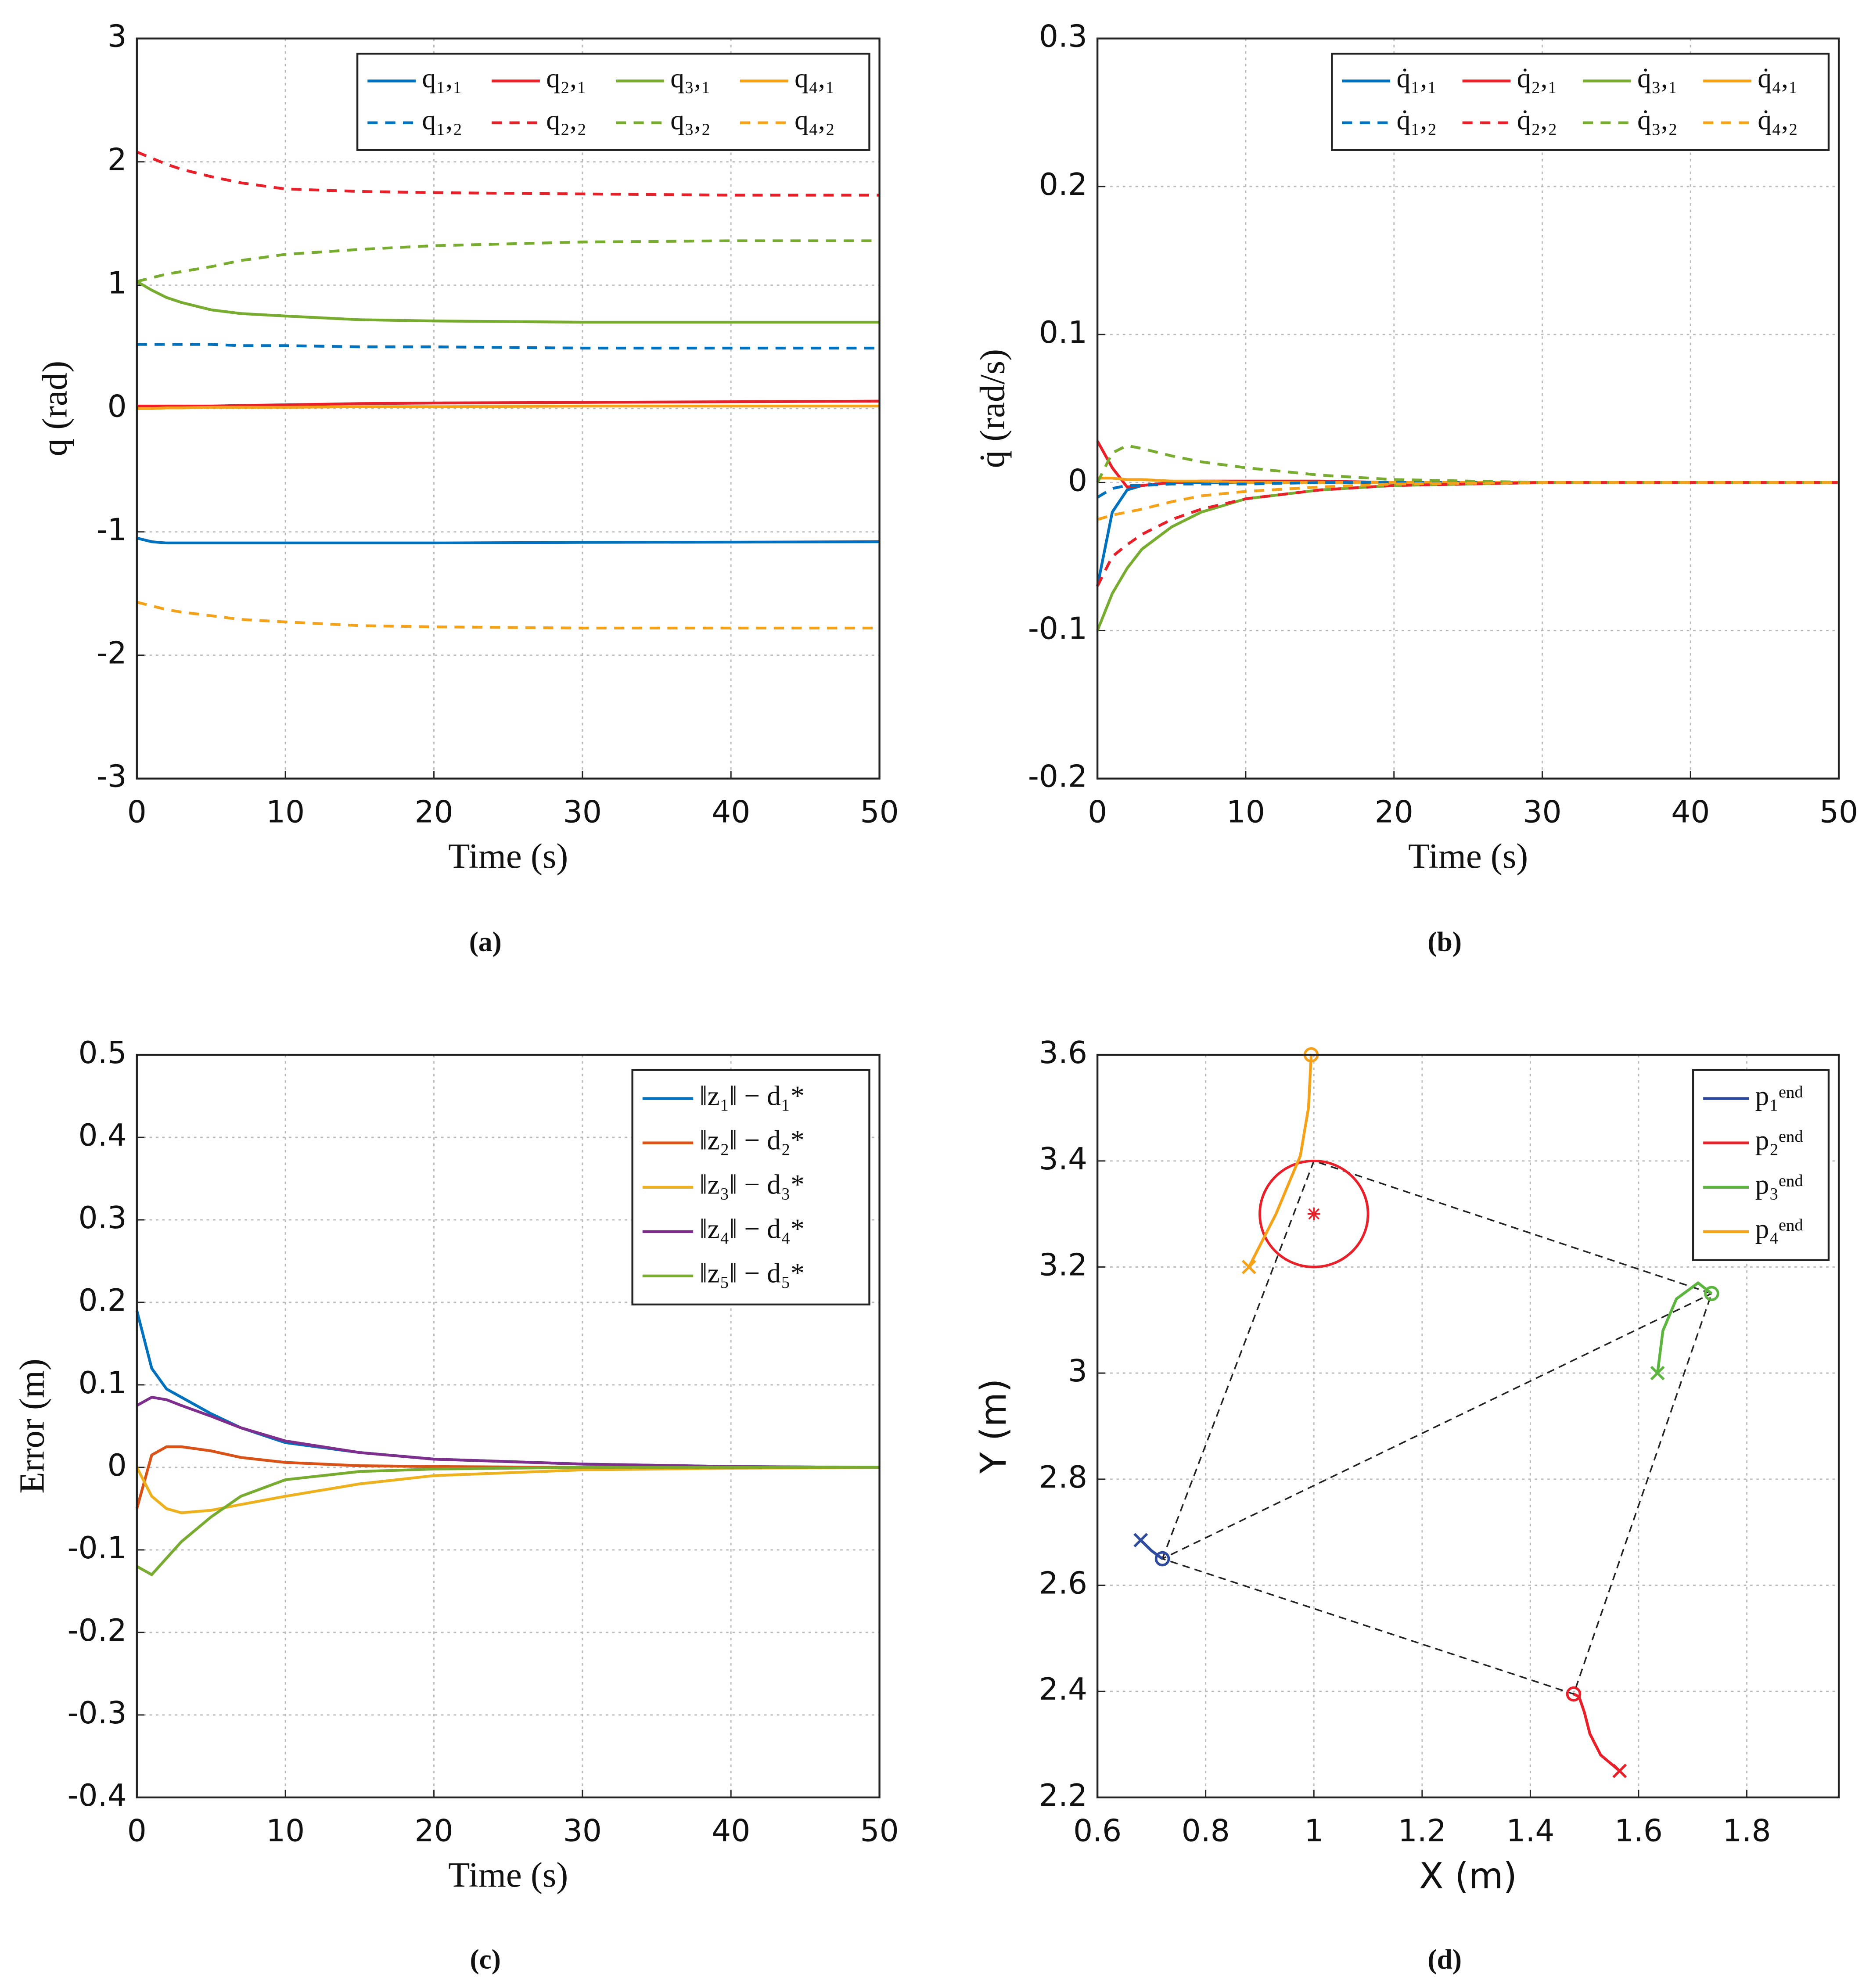 This screenshot has height=1988, width=1873. I want to click on legend-label: p₄ᵉⁿᵈ, so click(1780, 1228).